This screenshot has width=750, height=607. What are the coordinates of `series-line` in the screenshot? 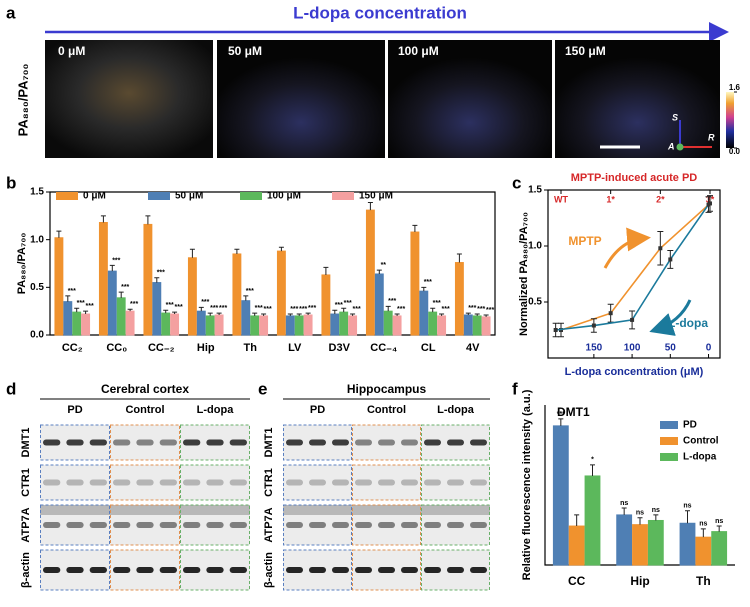 It's located at (635, 266).